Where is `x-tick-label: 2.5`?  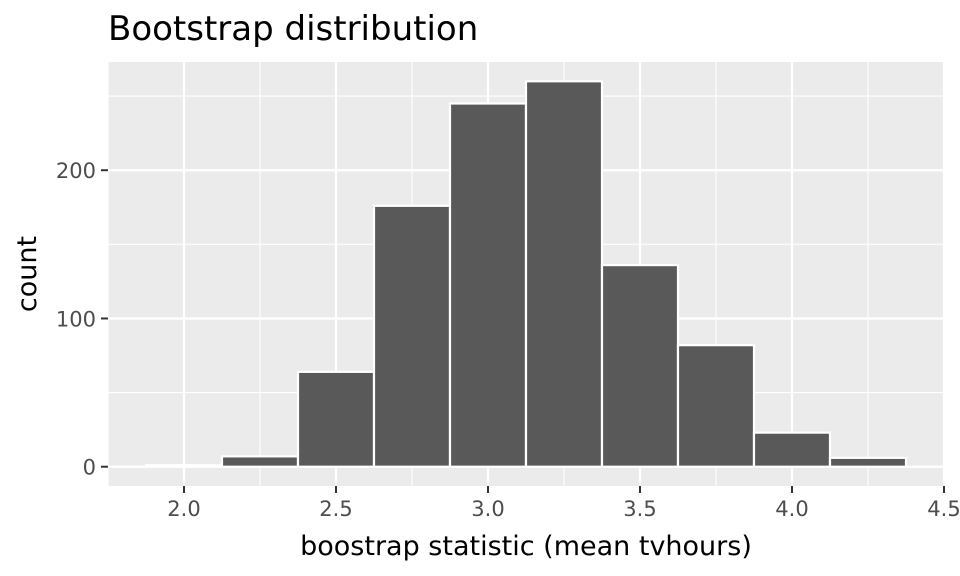 x-tick-label: 2.5 is located at coordinates (335, 509).